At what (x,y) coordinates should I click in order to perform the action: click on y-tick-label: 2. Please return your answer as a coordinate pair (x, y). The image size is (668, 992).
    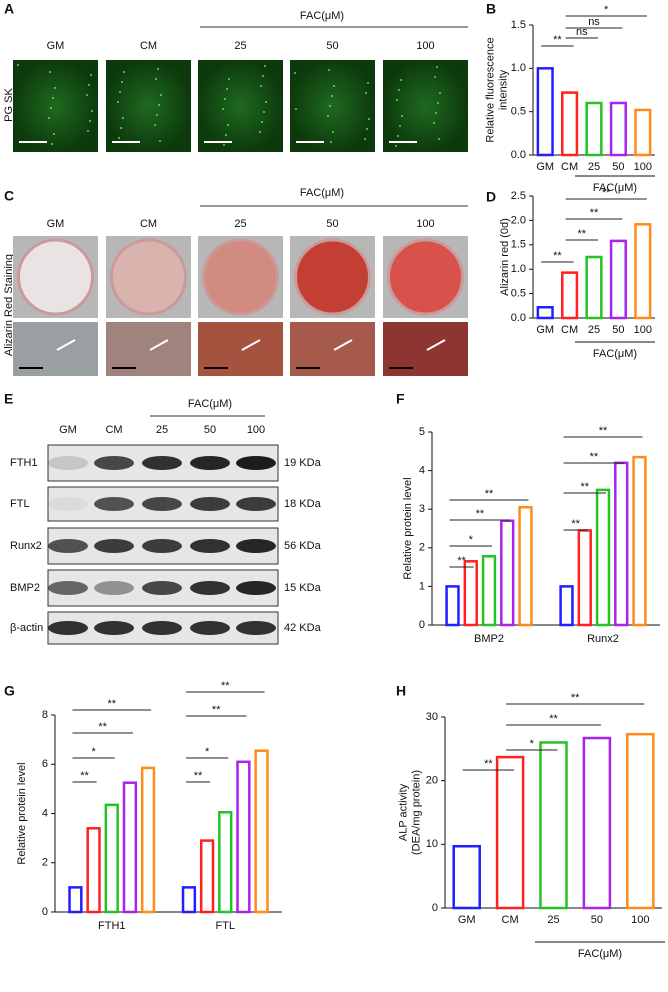
    Looking at the image, I should click on (422, 548).